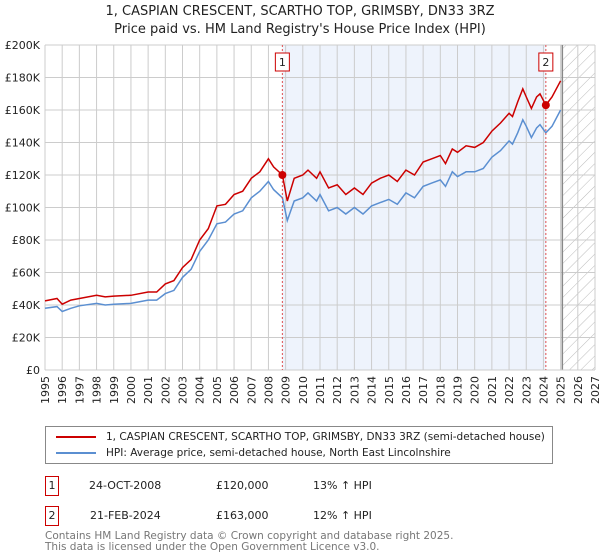 This screenshot has width=600, height=560. I want to click on sale-price: £120,000, so click(242, 485).